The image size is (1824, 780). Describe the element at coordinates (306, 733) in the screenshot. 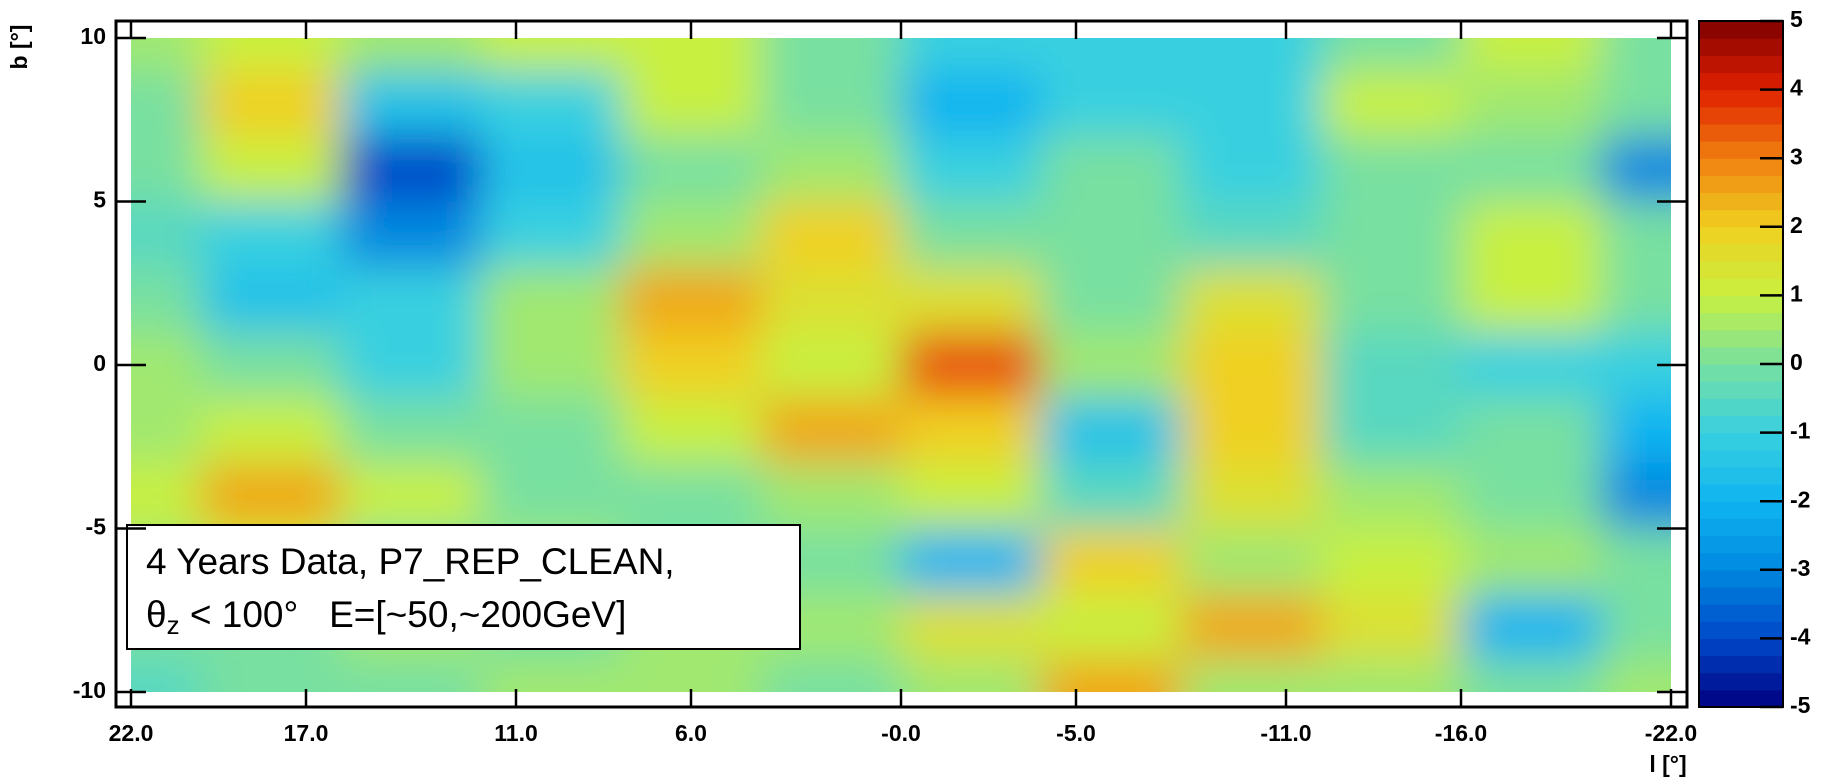

I see `x-tick-label: 17.0` at that location.